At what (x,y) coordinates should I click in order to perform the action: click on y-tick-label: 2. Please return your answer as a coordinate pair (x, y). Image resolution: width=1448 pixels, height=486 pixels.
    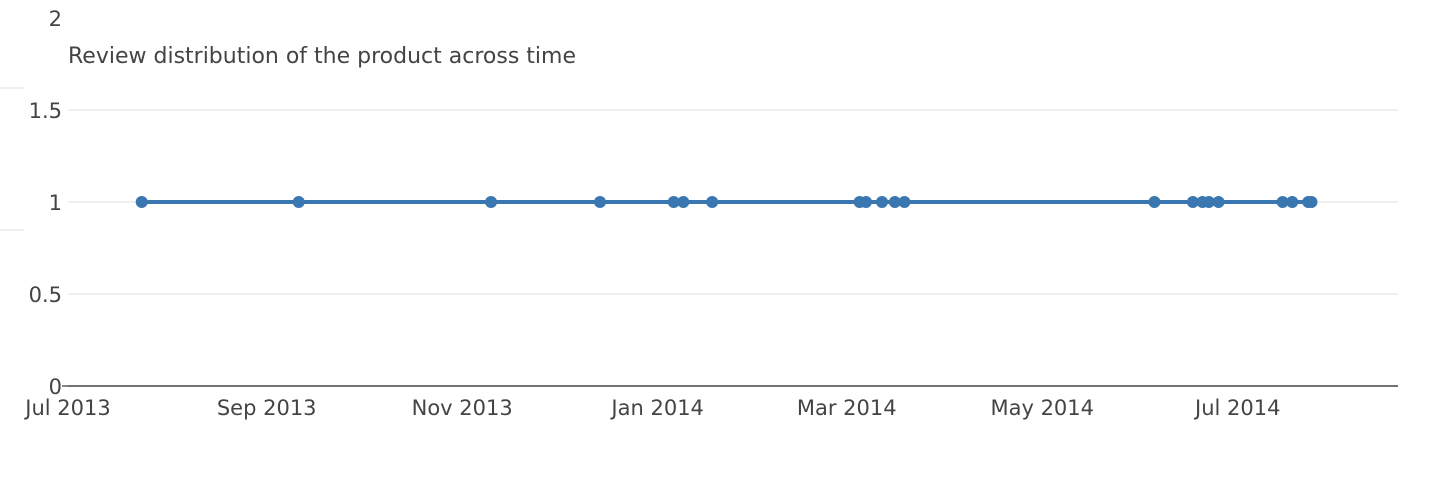
    Looking at the image, I should click on (55, 19).